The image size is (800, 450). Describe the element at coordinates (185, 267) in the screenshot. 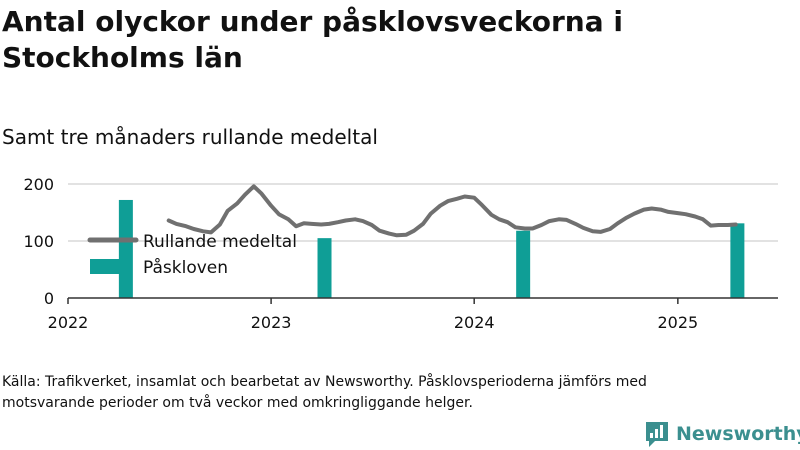

I see `legend-label-easter-break: Påskloven` at that location.